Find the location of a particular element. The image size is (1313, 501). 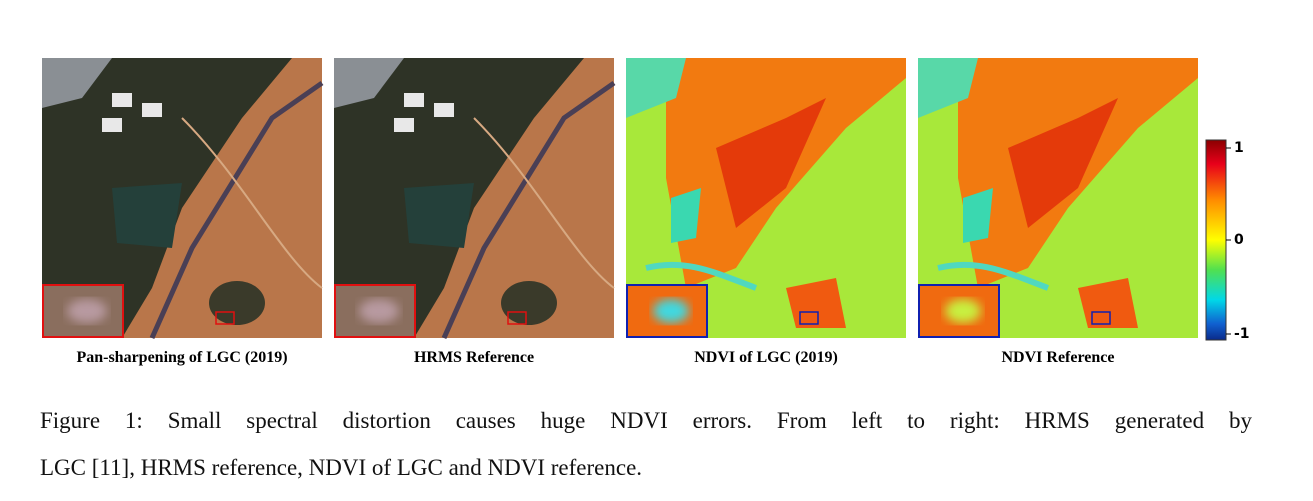

colorbar-ticks: 1 0 -1 is located at coordinates (1238, 241).